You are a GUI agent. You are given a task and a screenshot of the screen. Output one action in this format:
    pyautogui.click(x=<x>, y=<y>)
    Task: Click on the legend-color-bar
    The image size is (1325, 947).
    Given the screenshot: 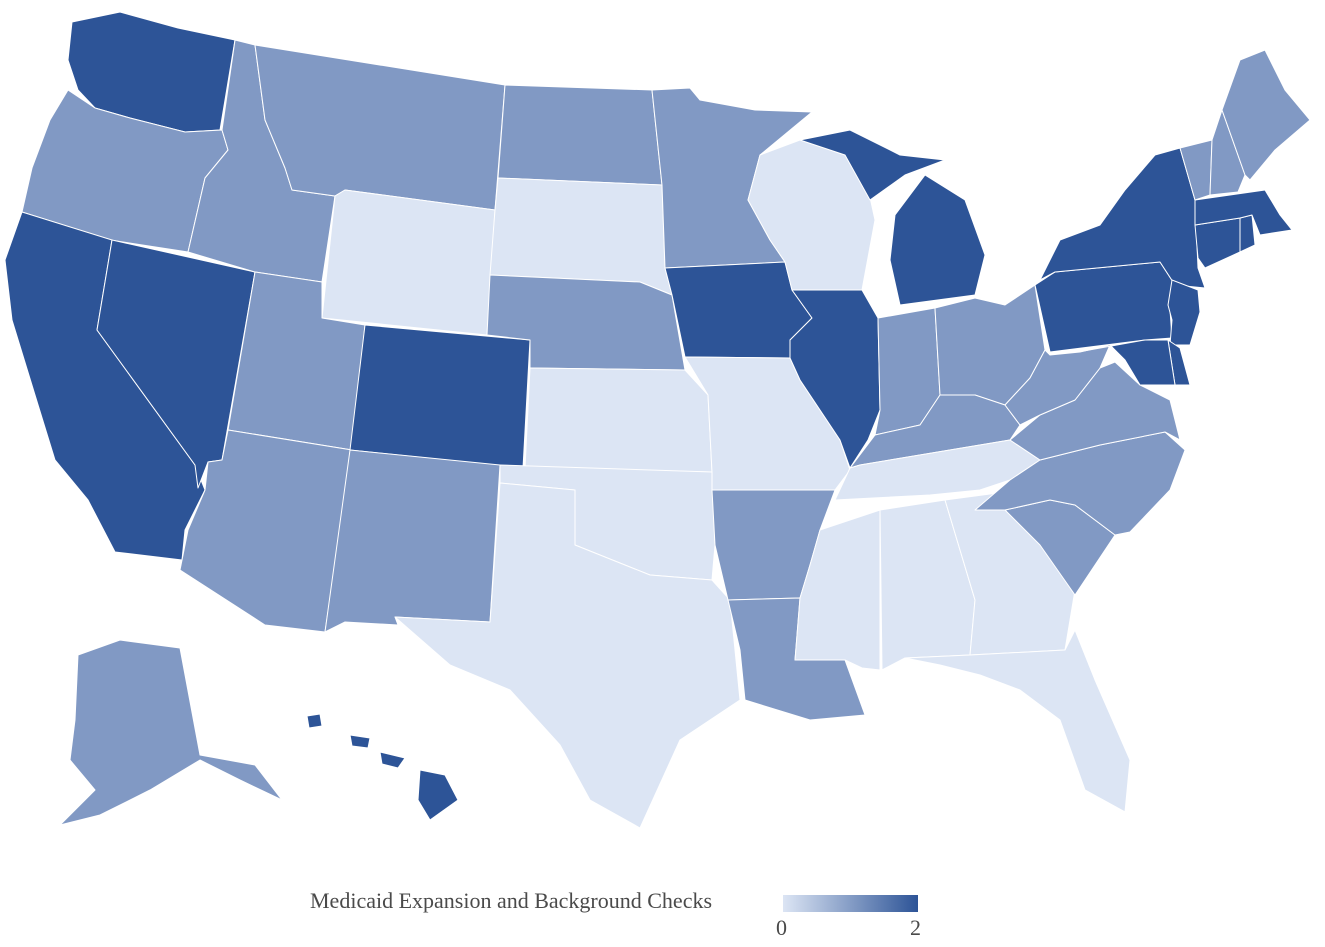 What is the action you would take?
    pyautogui.click(x=850, y=903)
    